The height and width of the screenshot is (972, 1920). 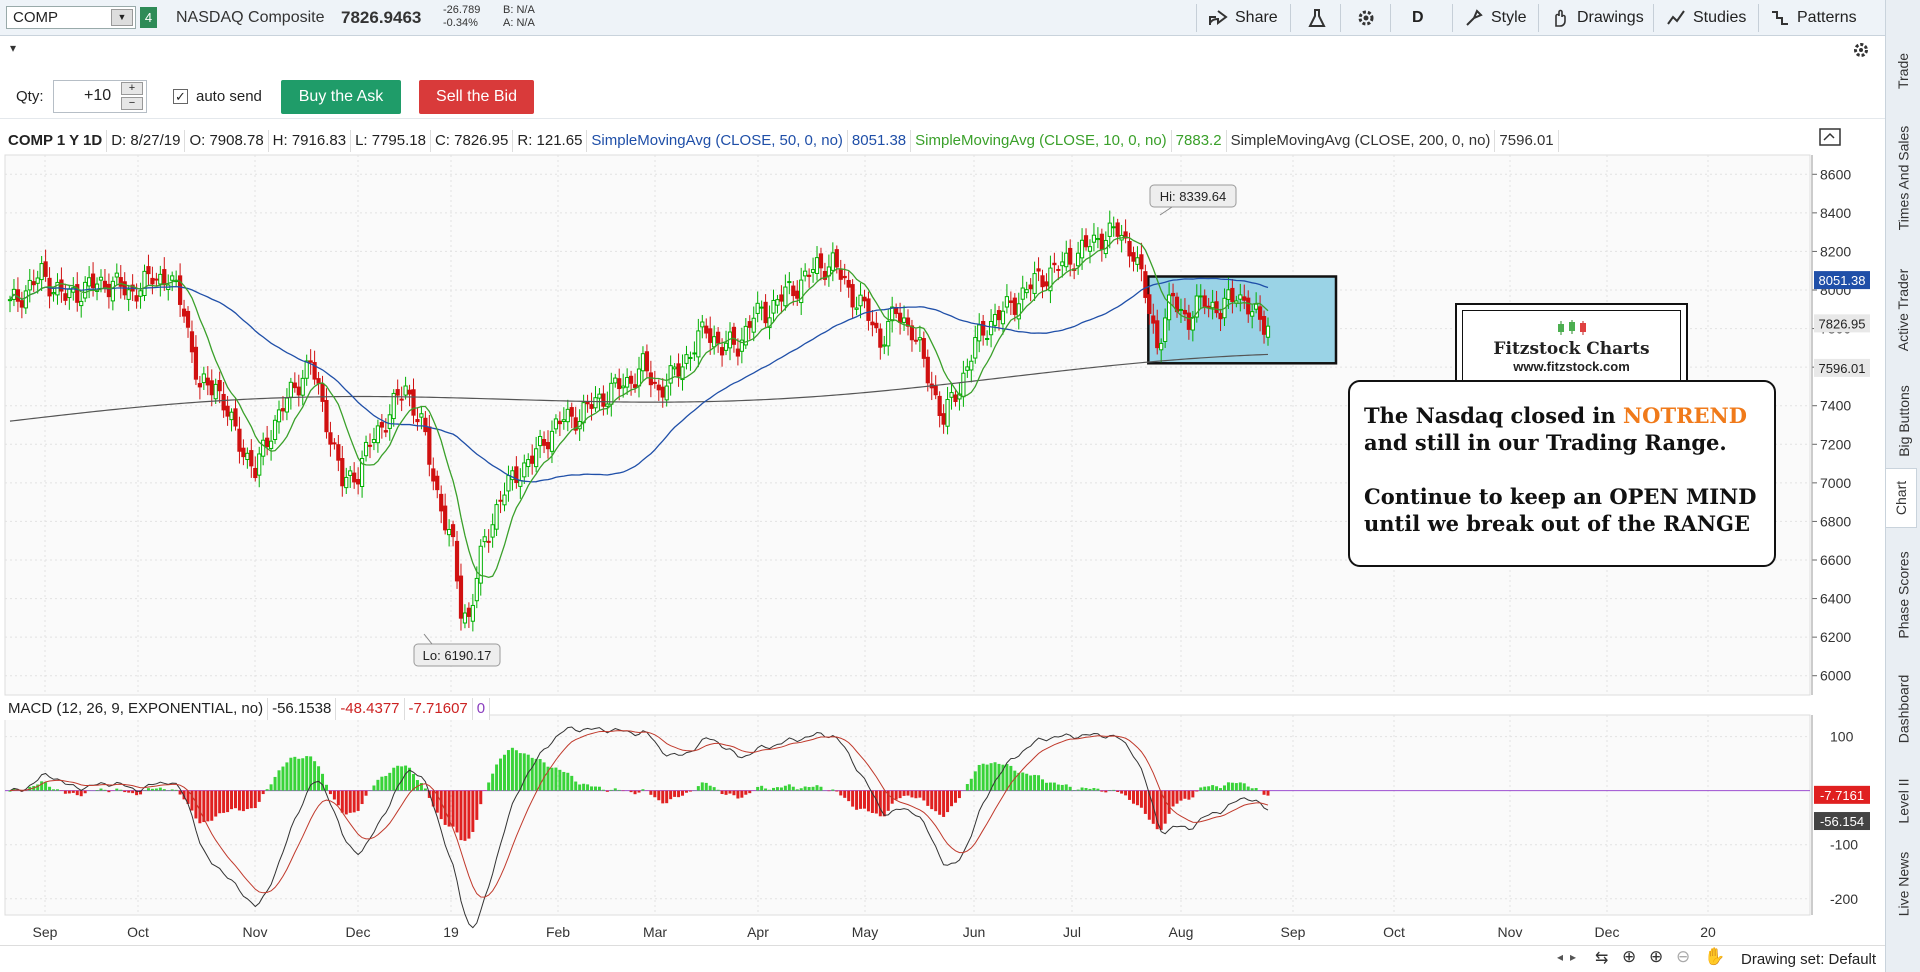 What do you see at coordinates (1041, 141) in the screenshot?
I see `sma10-label: SimpleMovingAvg (CLOSE, 10, 0, no)` at bounding box center [1041, 141].